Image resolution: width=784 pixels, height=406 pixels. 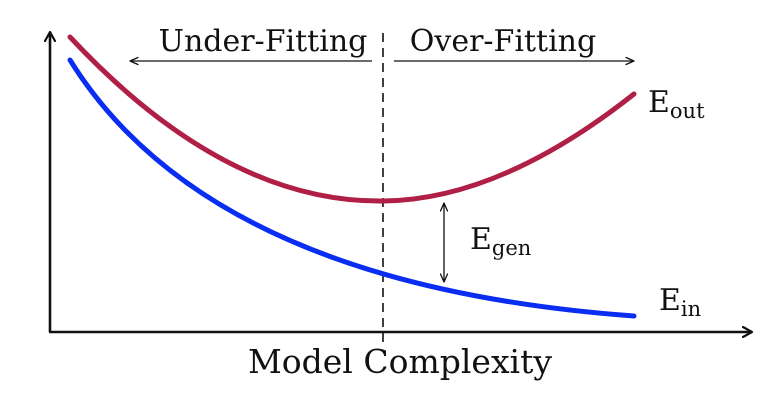 What do you see at coordinates (500, 241) in the screenshot?
I see `e-gen-label: Egen` at bounding box center [500, 241].